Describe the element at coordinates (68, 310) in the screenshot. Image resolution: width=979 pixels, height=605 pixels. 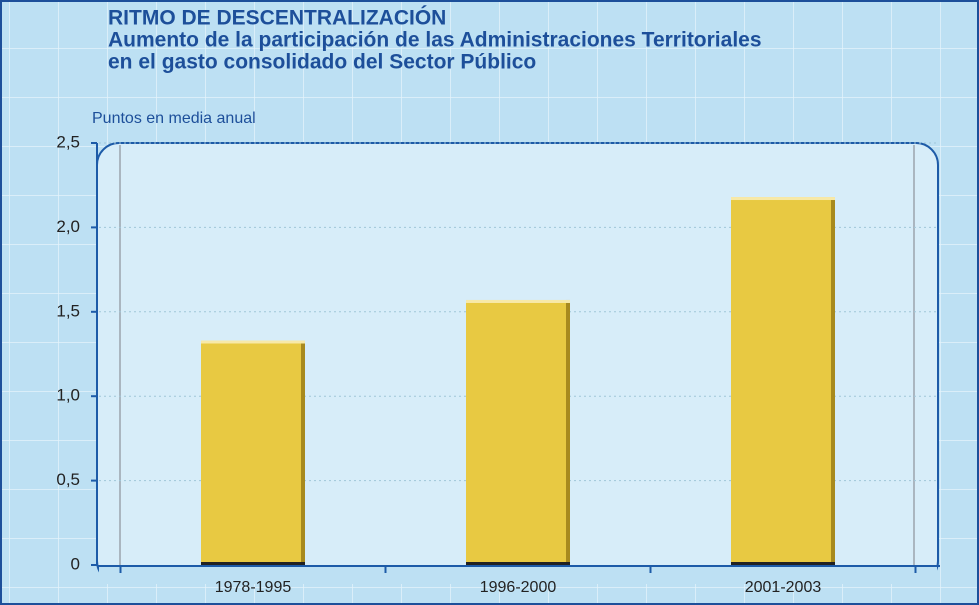
I see `y-tick-label: 1,5` at that location.